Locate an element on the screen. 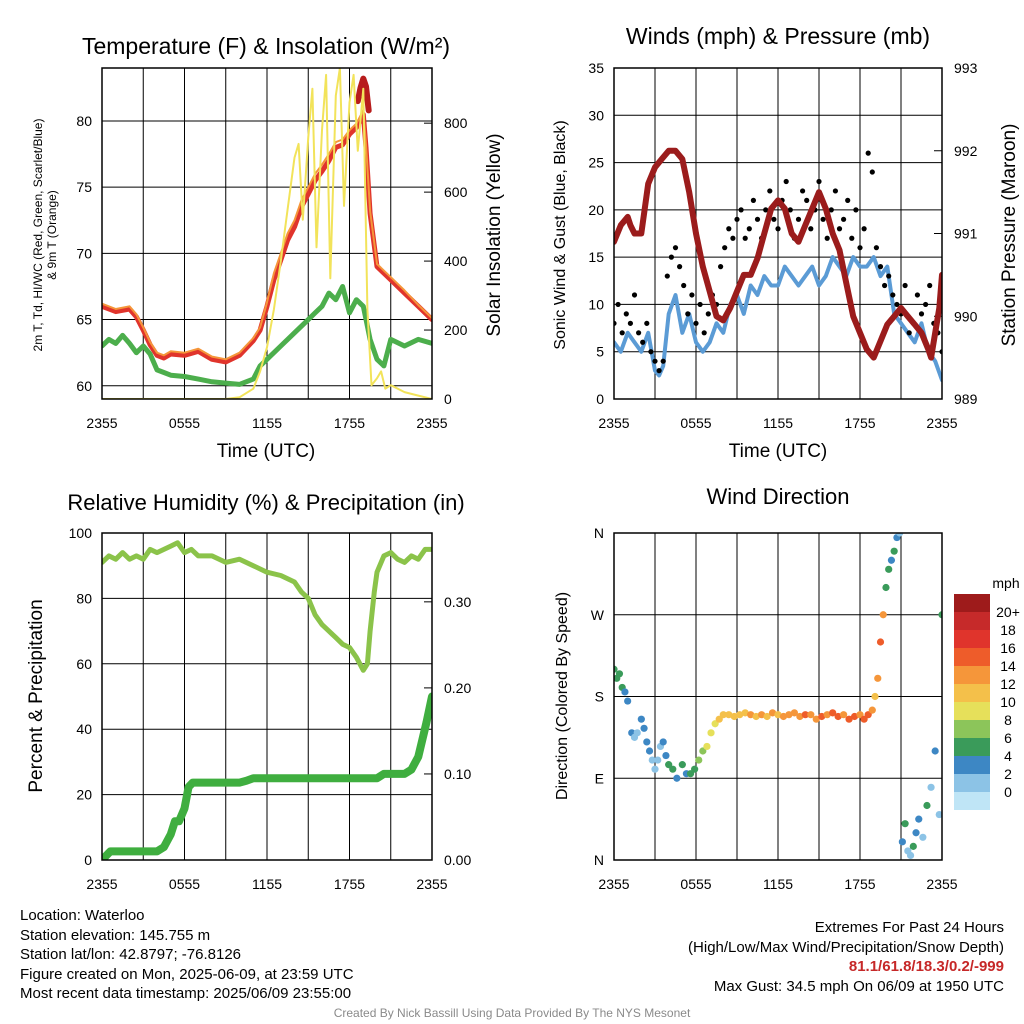  td-line is located at coordinates (267, 335).